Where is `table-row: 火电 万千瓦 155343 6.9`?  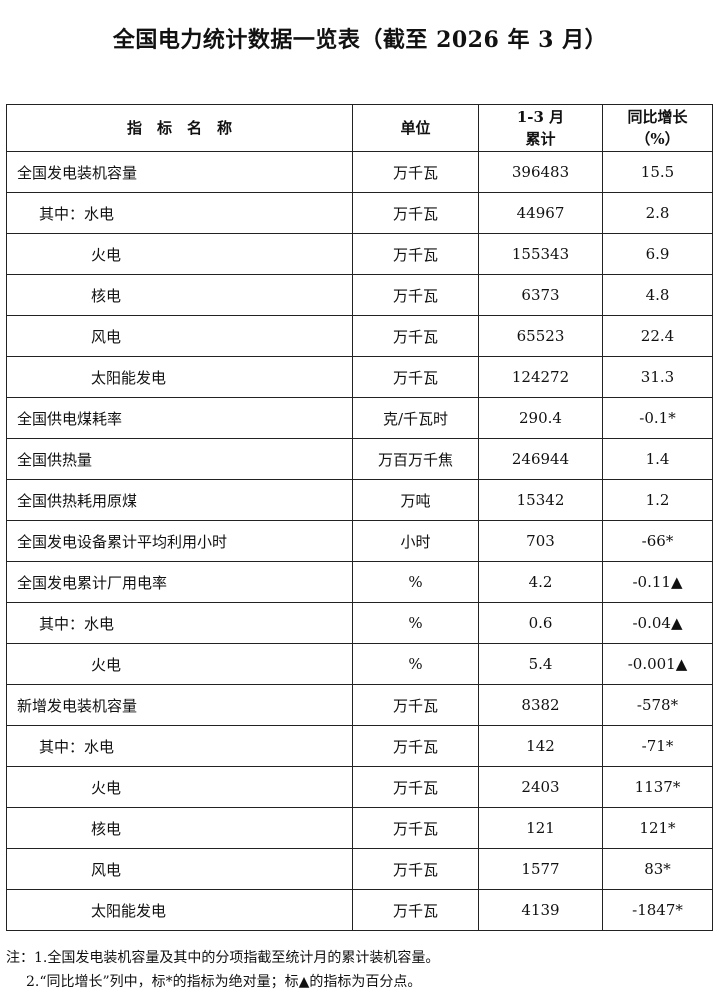
table-row: 火电 万千瓦 155343 6.9 is located at coordinates (359, 254).